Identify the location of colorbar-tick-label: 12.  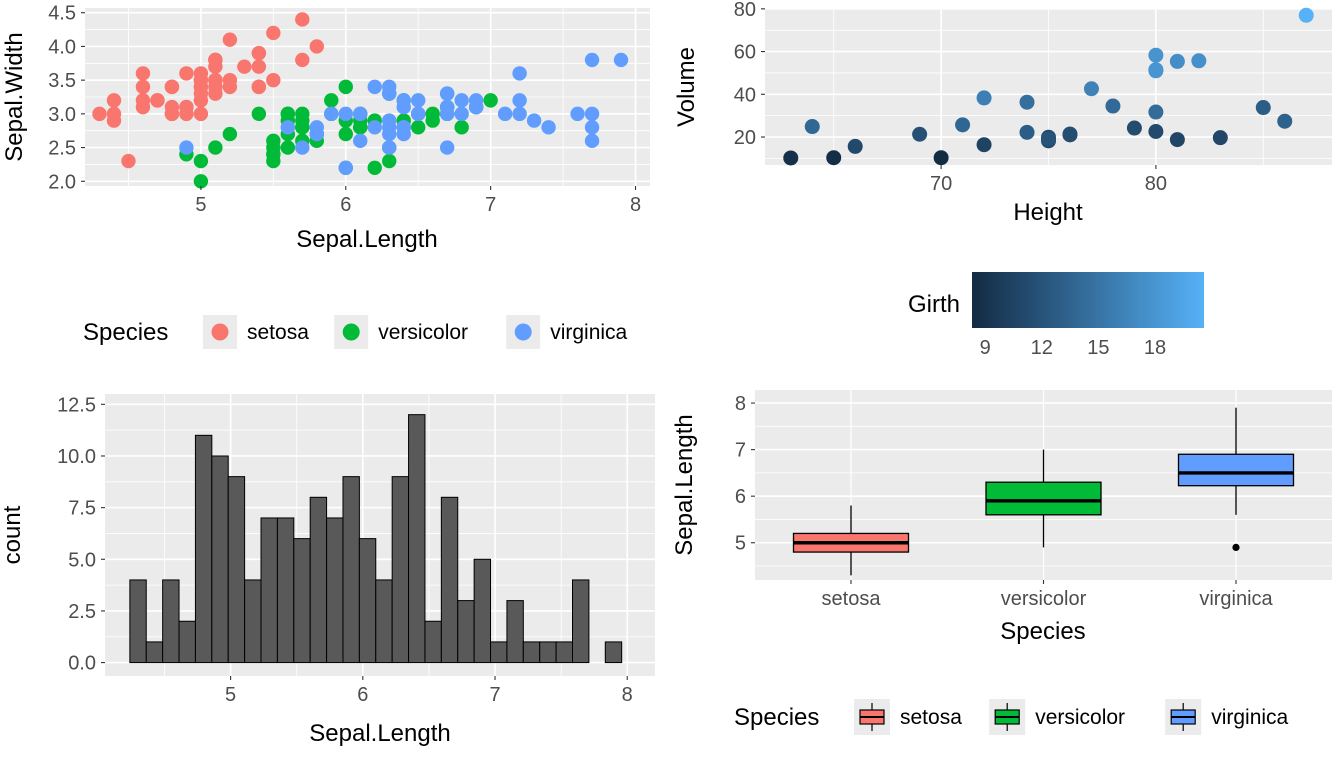
(1042, 348).